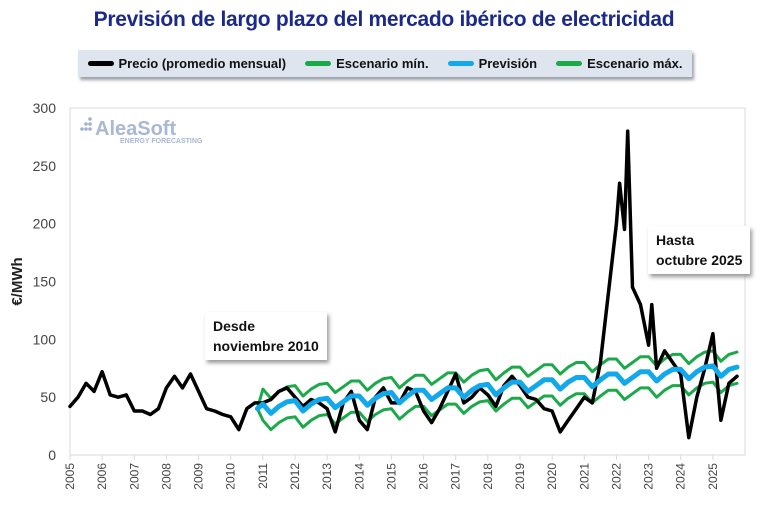 The image size is (768, 512). What do you see at coordinates (199, 476) in the screenshot?
I see `x-tick-label: 2009` at bounding box center [199, 476].